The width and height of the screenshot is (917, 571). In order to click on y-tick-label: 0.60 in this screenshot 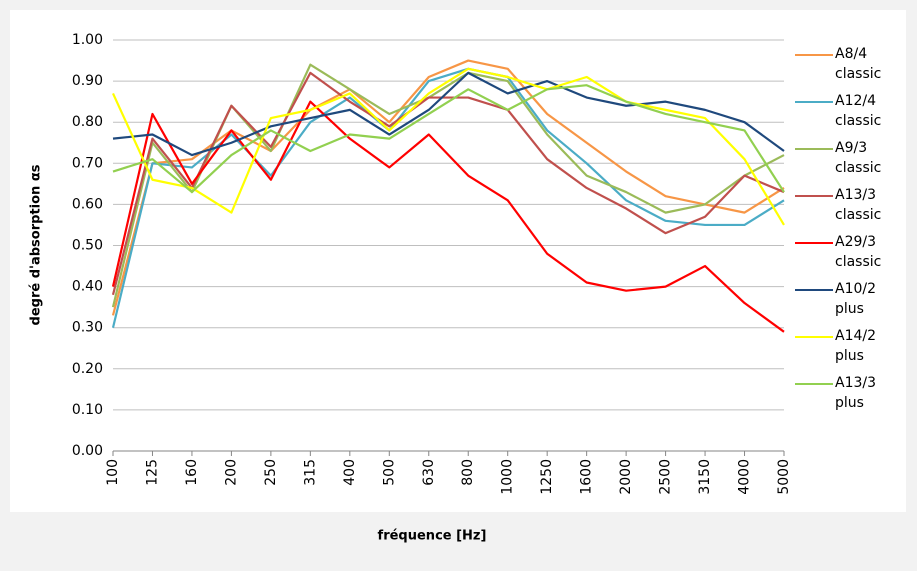, I will do `click(87, 204)`.